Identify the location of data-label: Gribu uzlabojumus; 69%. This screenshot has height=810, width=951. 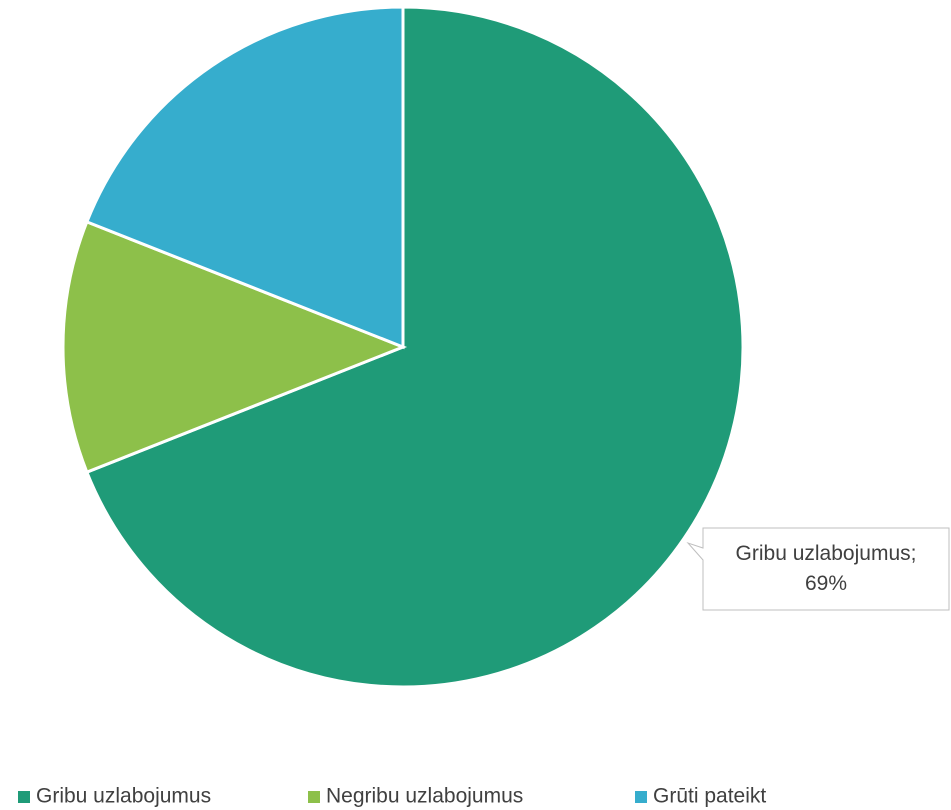
(826, 568).